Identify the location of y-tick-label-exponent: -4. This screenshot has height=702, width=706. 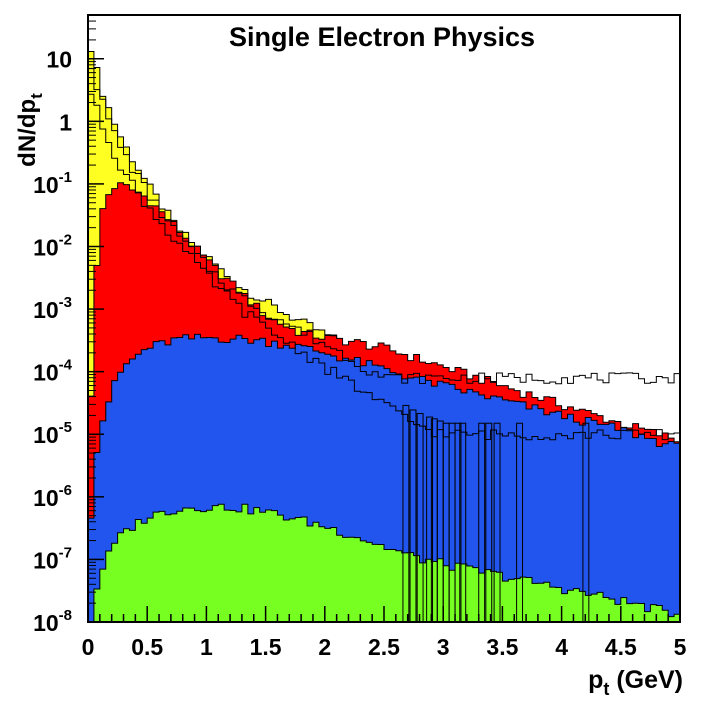
(66, 365).